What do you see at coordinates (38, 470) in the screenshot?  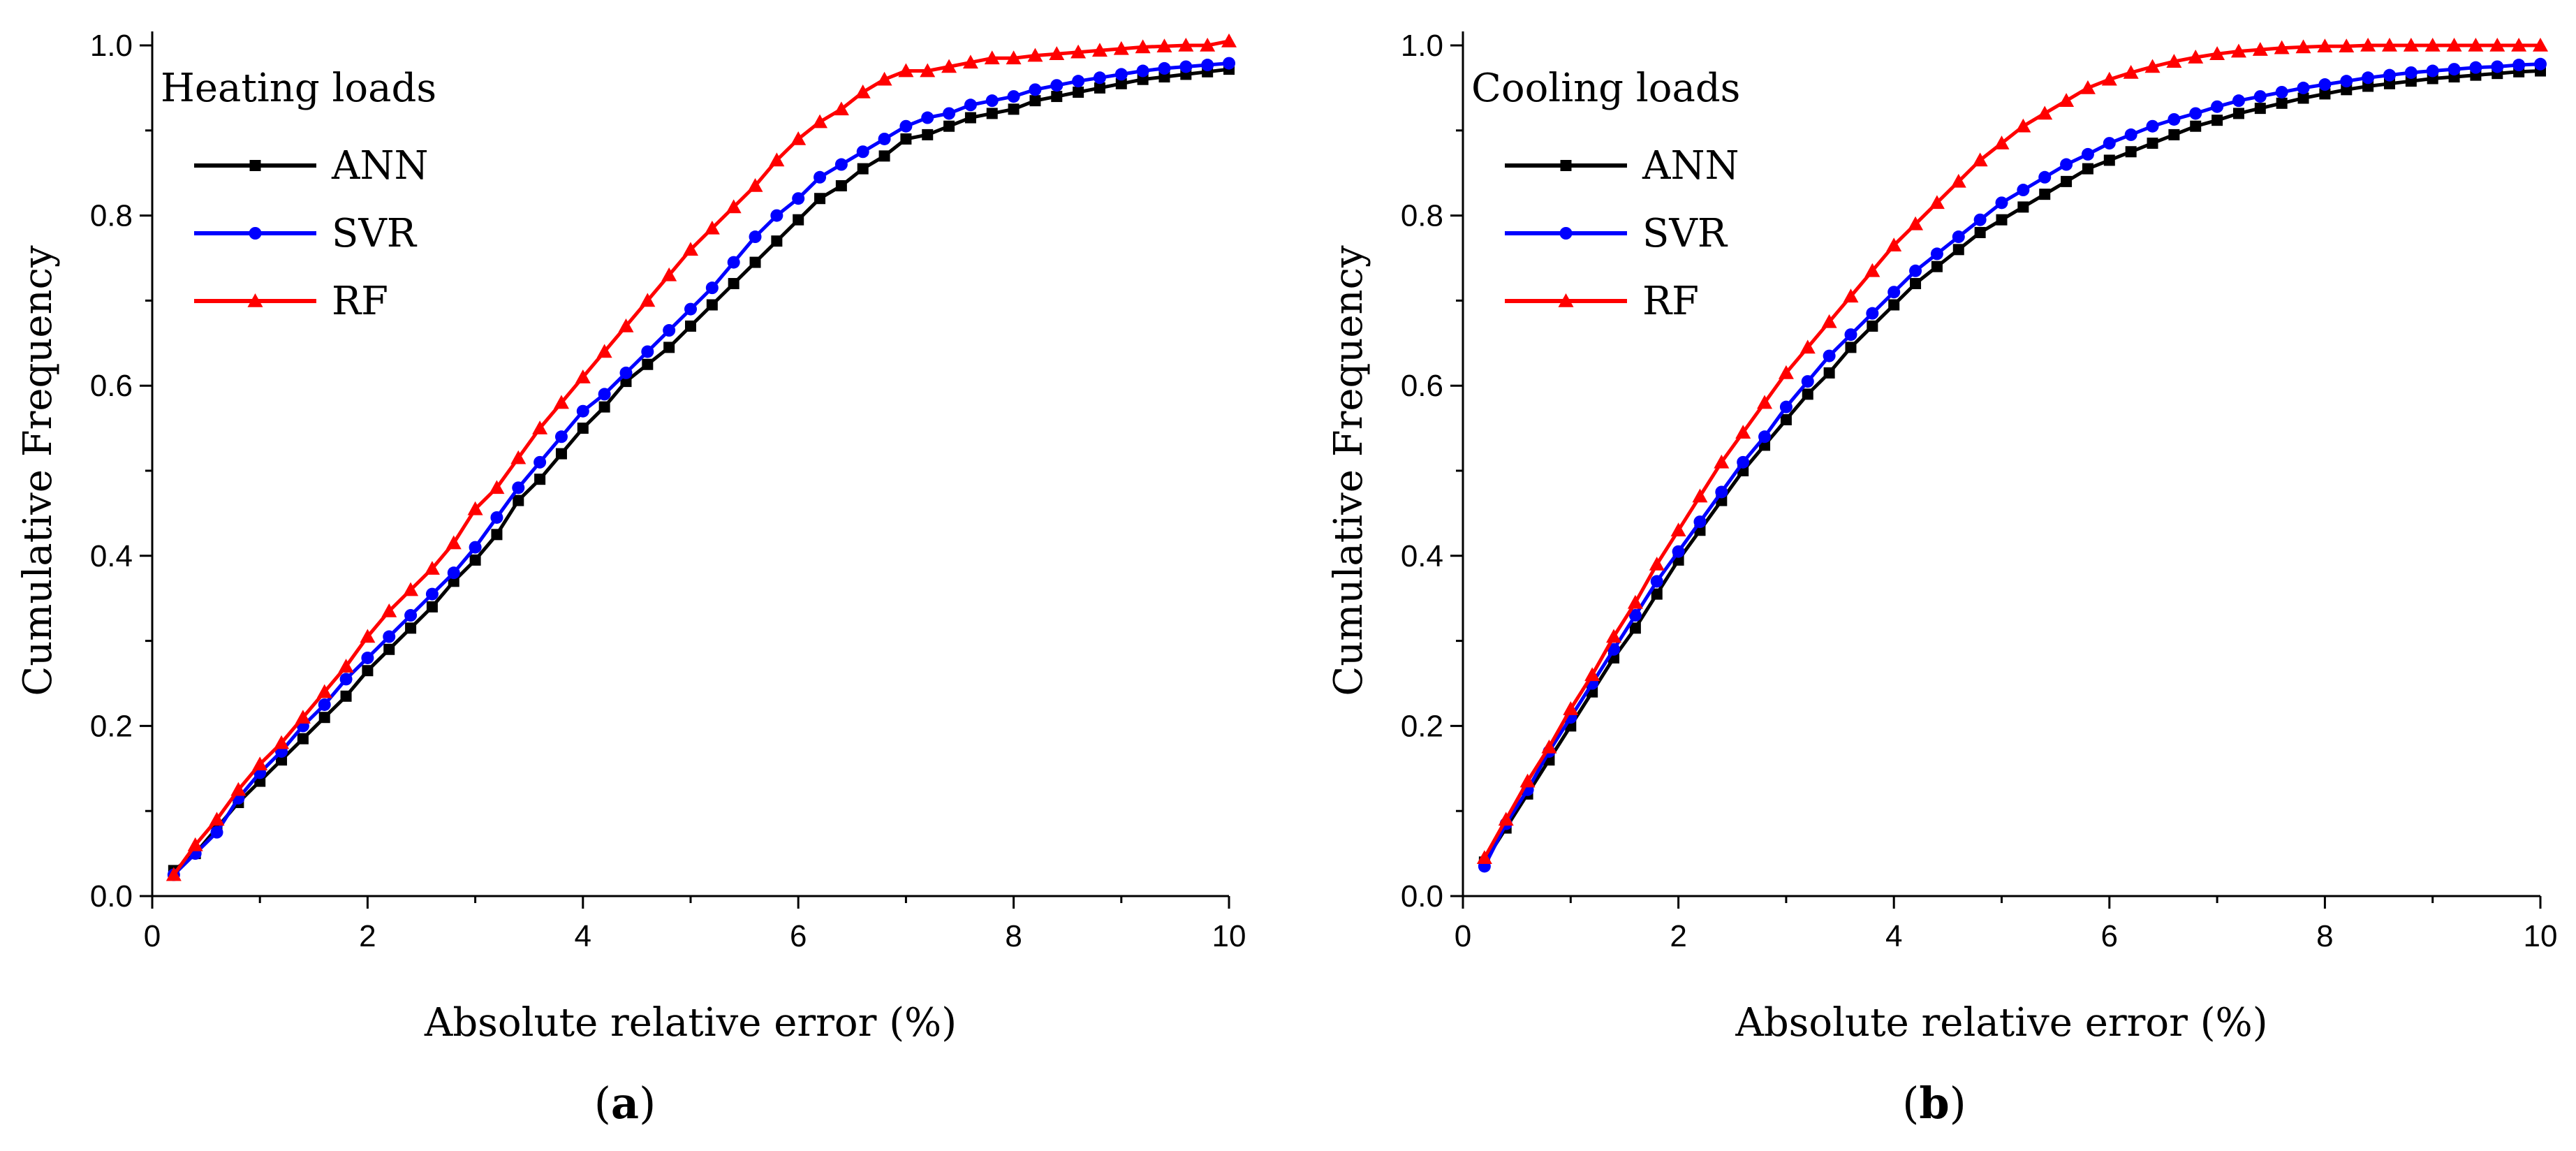 I see `y-axis-title: Cumulative Frequency` at bounding box center [38, 470].